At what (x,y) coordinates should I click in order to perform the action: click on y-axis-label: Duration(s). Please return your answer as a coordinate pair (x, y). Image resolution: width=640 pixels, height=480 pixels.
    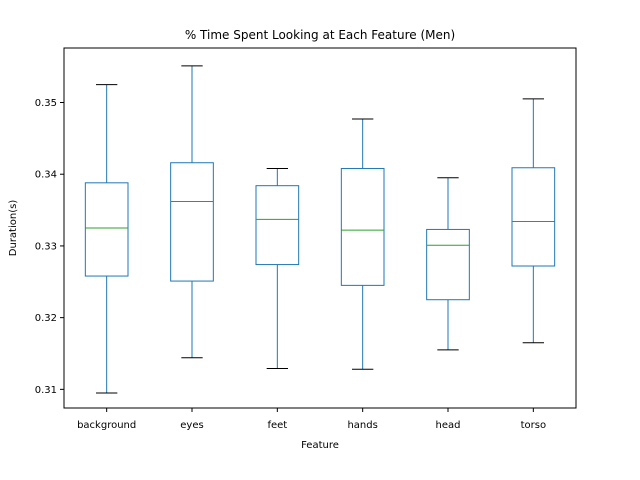
    Looking at the image, I should click on (13, 228).